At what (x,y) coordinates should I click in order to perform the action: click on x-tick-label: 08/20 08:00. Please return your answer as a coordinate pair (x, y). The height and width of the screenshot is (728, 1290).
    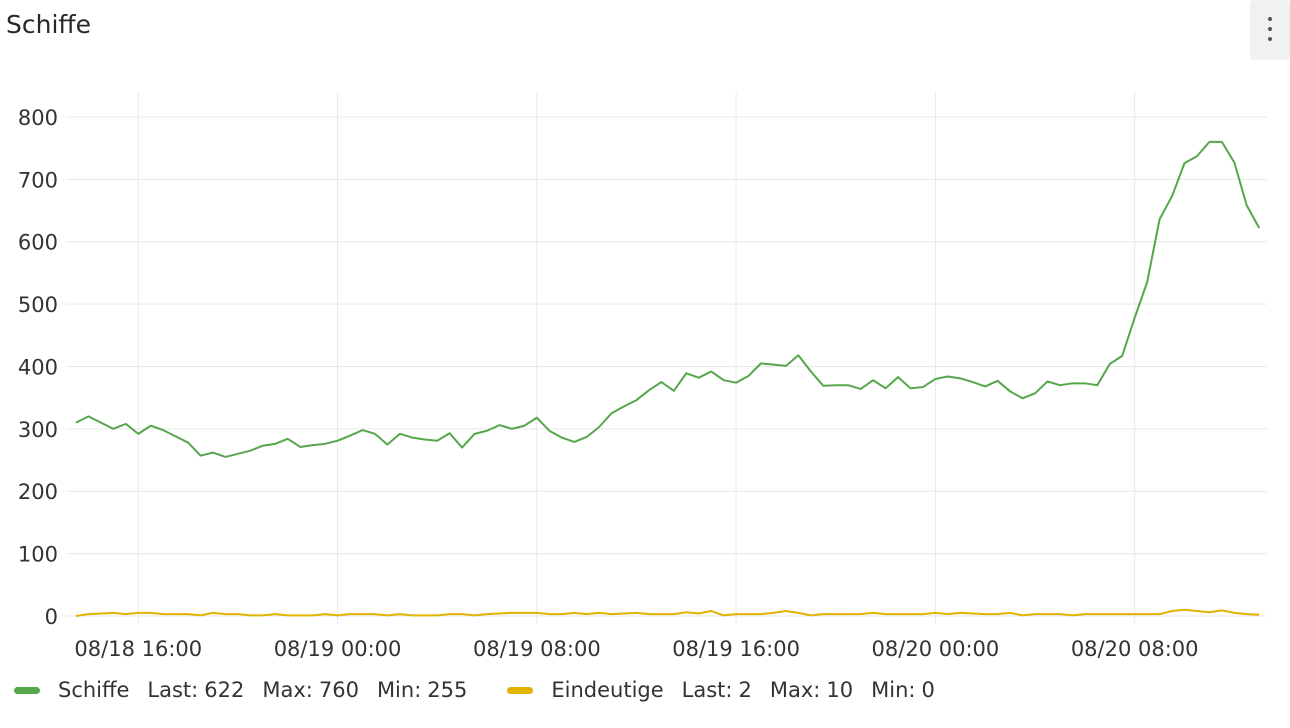
    Looking at the image, I should click on (1135, 649).